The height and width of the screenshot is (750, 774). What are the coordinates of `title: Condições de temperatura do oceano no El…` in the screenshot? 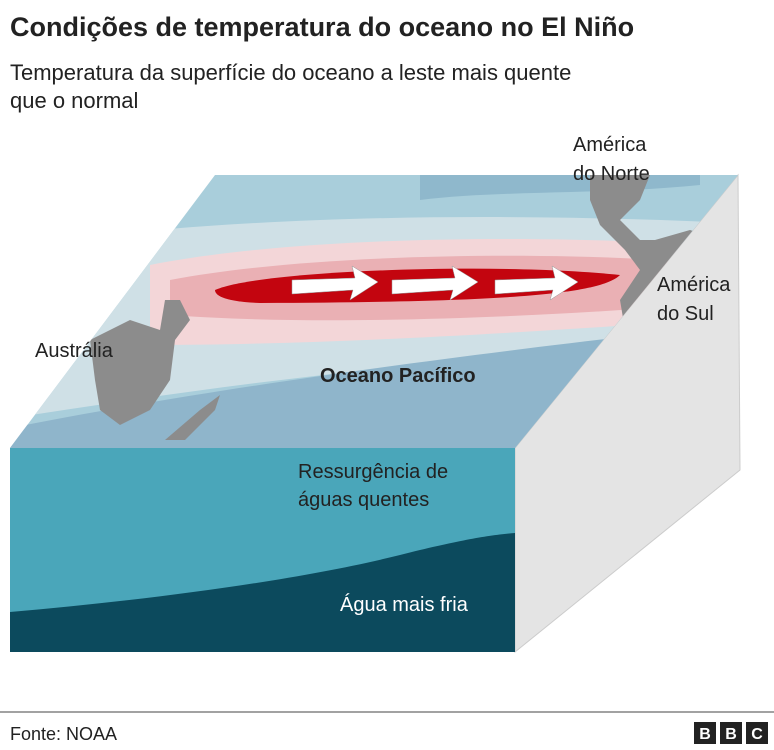 It's located at (322, 27).